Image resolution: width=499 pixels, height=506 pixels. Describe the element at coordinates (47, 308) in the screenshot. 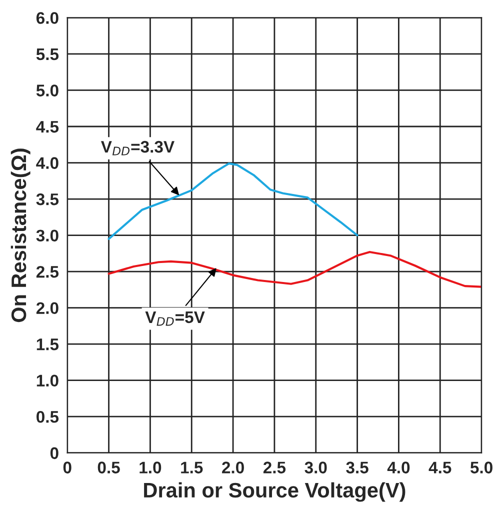

I see `y-tick-label: 2.0` at that location.